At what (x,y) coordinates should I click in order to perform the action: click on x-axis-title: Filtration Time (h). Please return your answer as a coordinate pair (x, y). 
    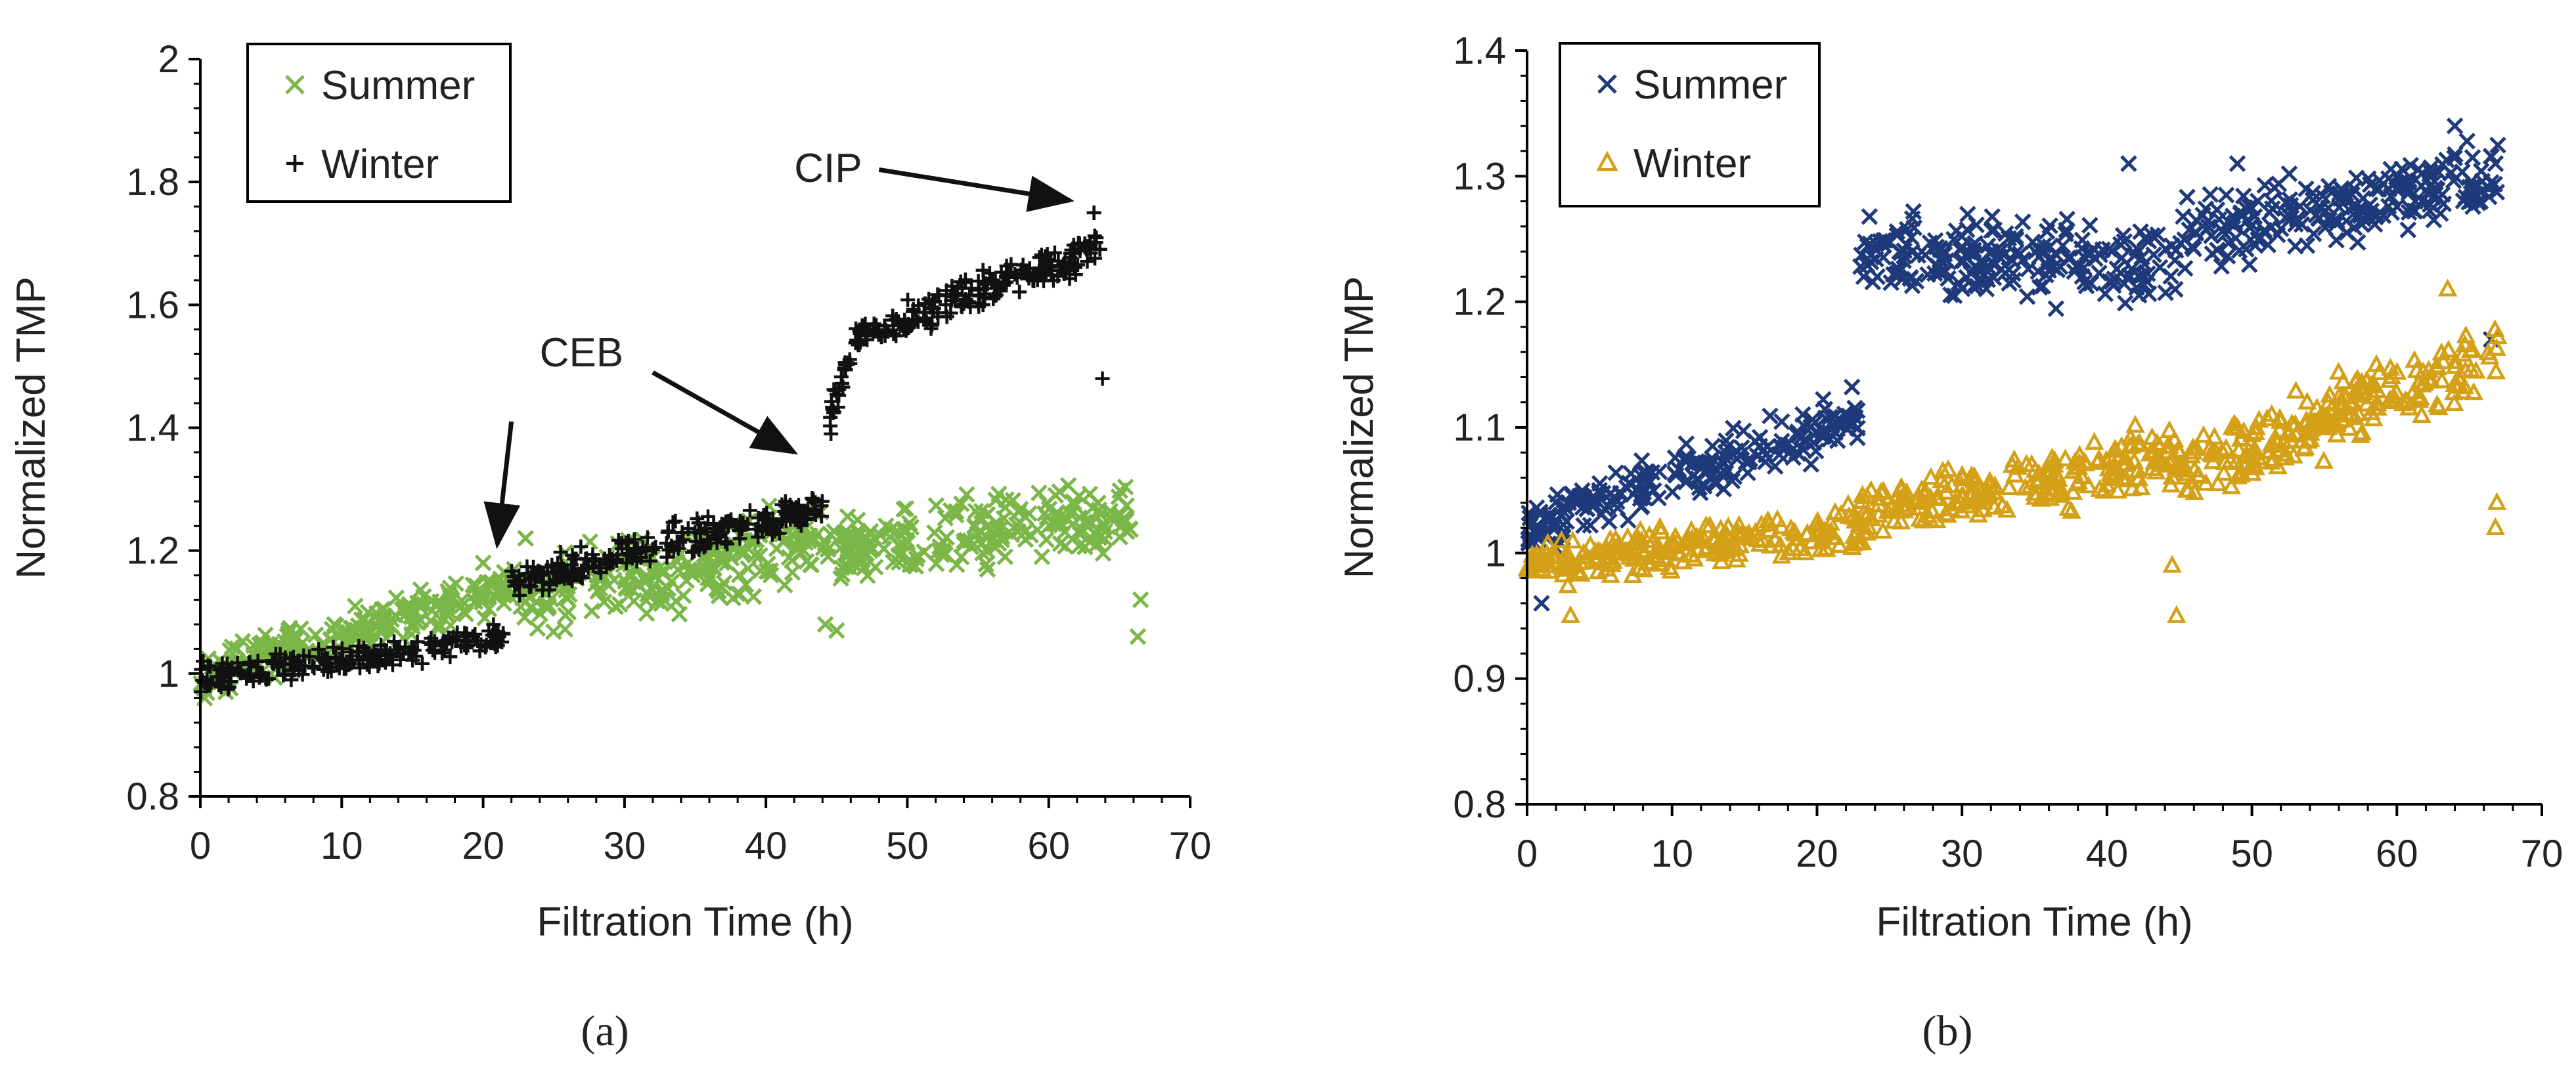
    Looking at the image, I should click on (2034, 922).